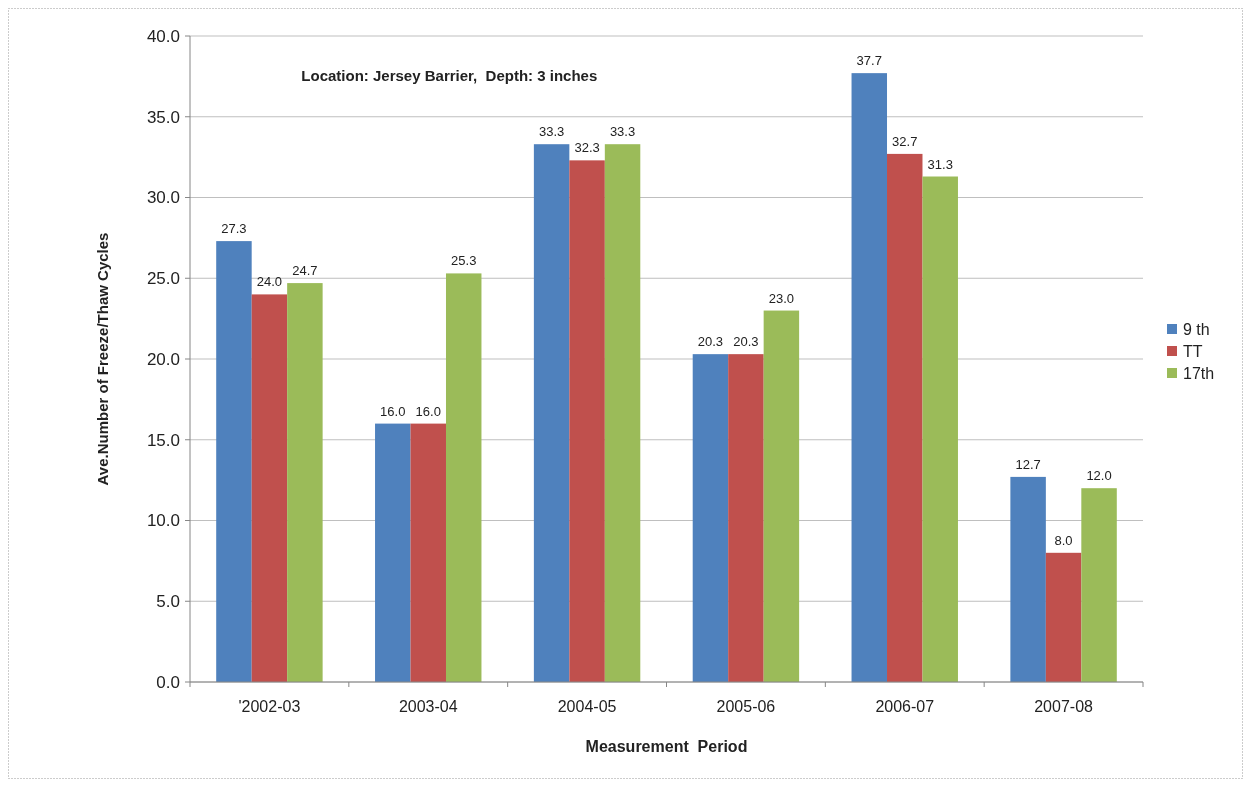 This screenshot has height=787, width=1251. I want to click on y-tick-label: 0.0, so click(168, 682).